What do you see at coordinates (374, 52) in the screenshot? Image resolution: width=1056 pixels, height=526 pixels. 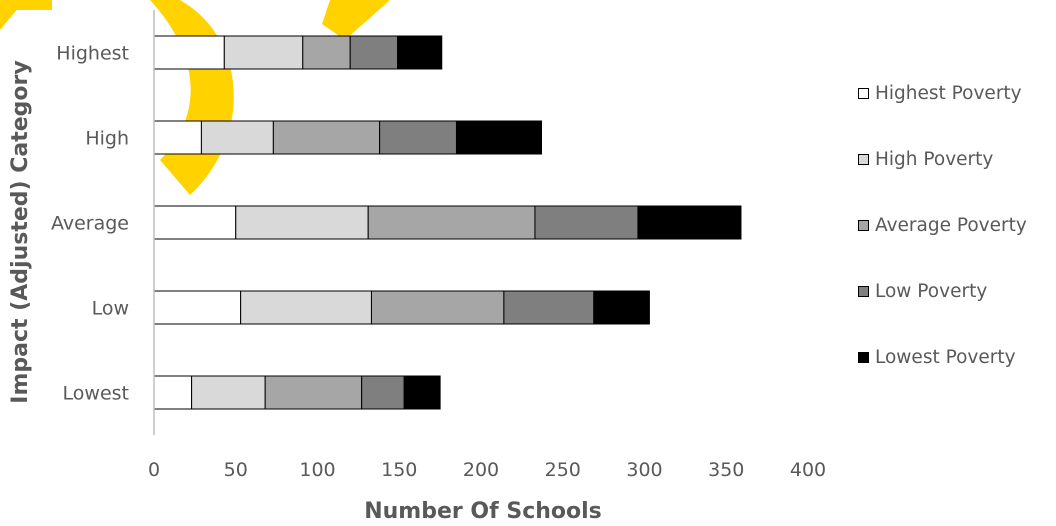 I see `bar-highest-low-poverty` at bounding box center [374, 52].